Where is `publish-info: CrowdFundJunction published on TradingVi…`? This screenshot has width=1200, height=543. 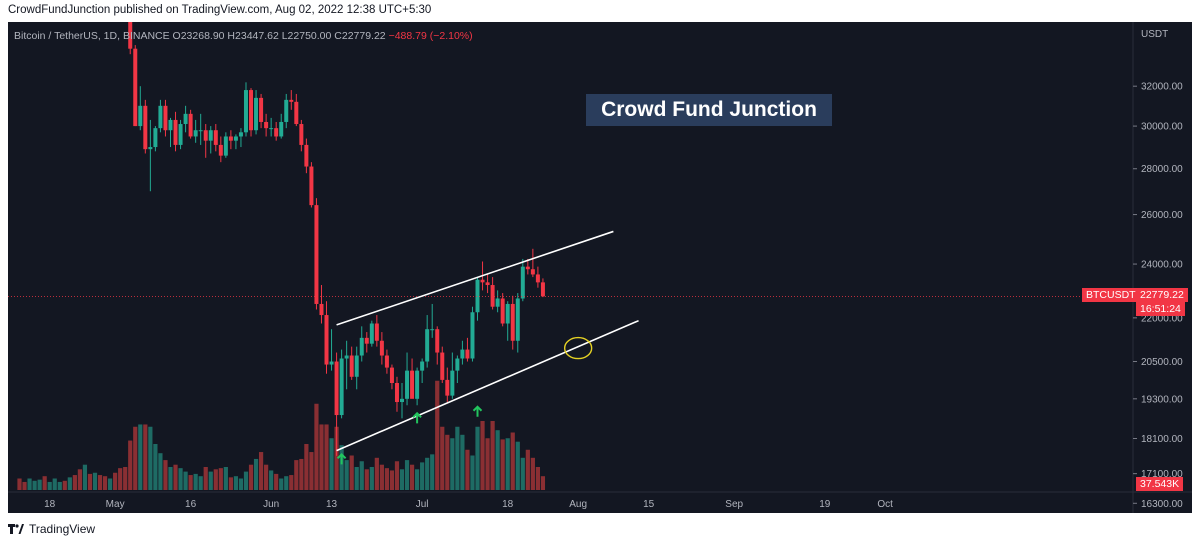 publish-info: CrowdFundJunction published on TradingVi… is located at coordinates (220, 10).